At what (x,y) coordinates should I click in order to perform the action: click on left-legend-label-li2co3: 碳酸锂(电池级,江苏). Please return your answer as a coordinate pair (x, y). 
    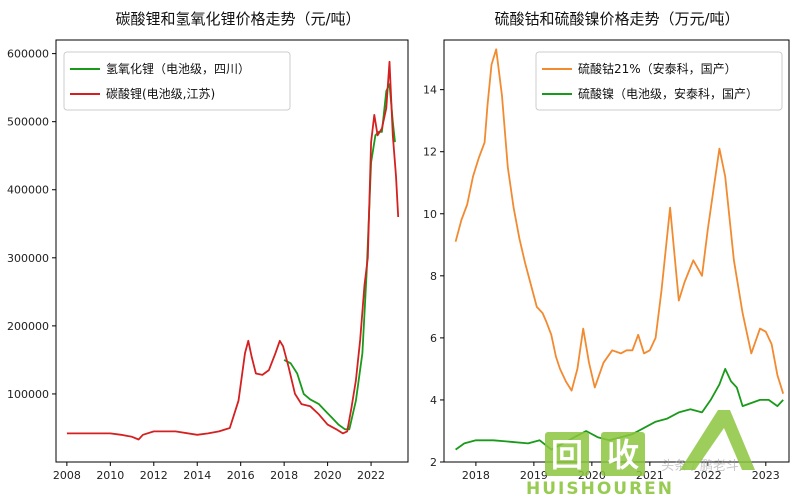
    Looking at the image, I should click on (160, 93).